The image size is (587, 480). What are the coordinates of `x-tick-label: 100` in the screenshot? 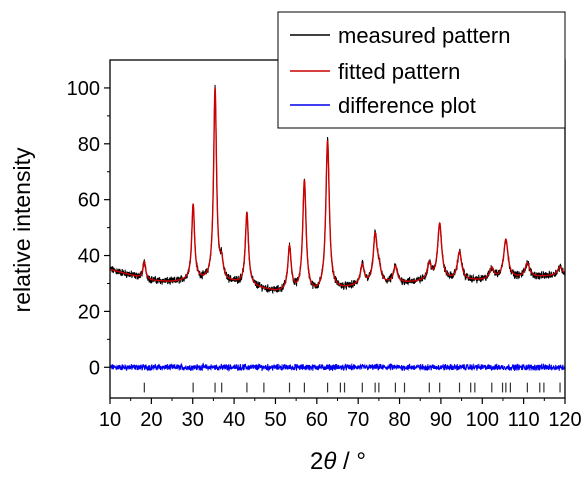 It's located at (482, 420).